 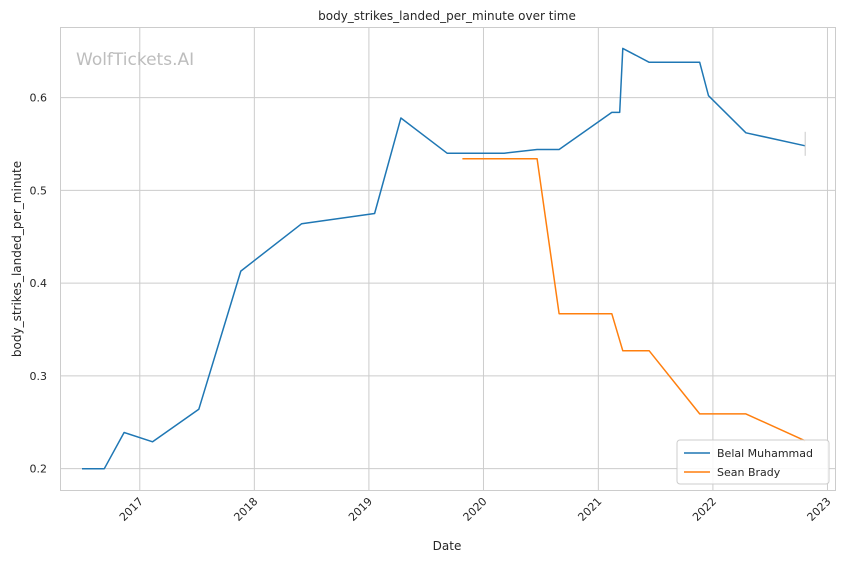 I want to click on x-tick-label: 2019, so click(x=360, y=509).